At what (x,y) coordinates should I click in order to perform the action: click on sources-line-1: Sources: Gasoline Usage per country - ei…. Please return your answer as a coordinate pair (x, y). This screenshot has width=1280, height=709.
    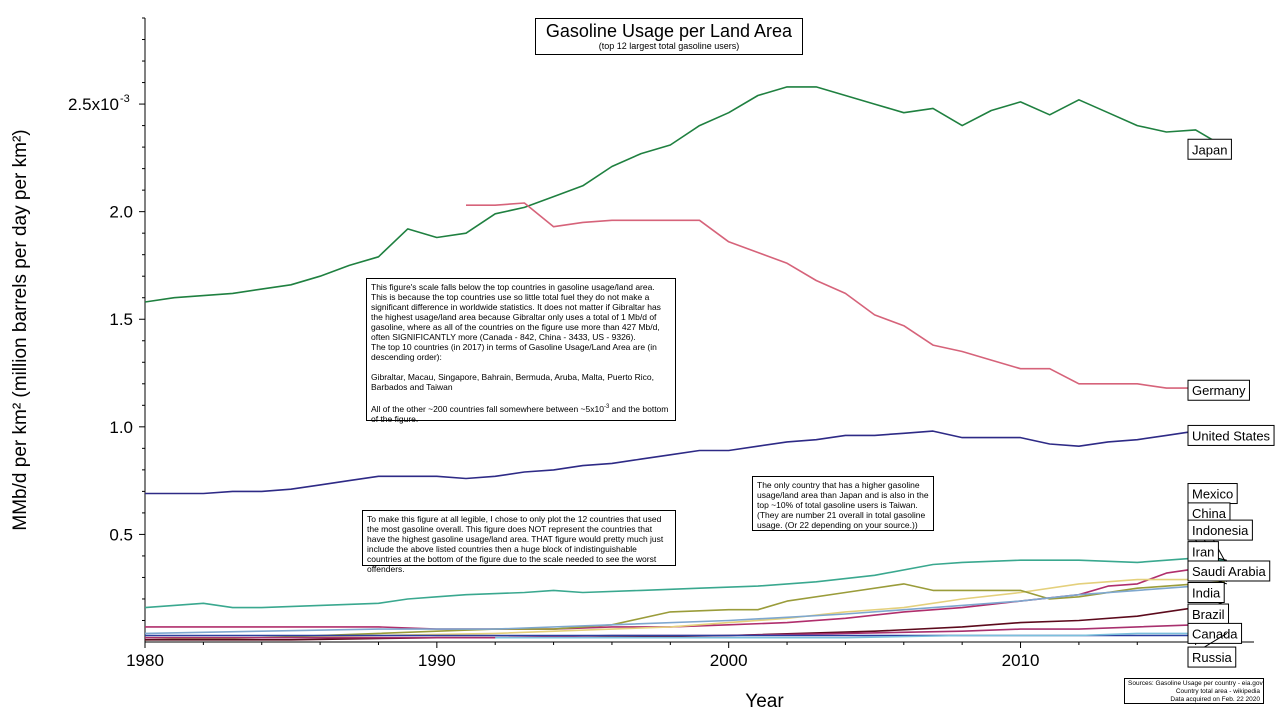
    Looking at the image, I should click on (1195, 683).